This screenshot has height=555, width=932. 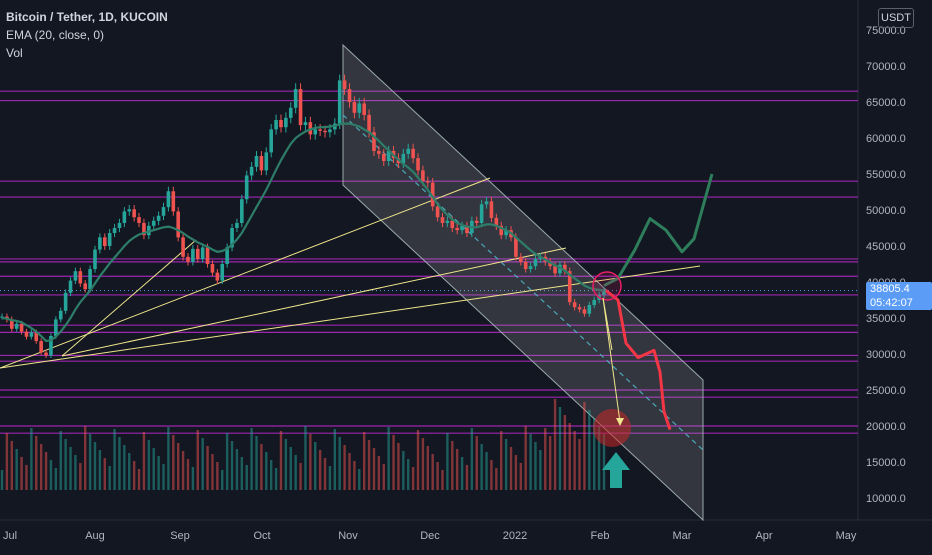 What do you see at coordinates (607, 286) in the screenshot?
I see `highlight-circle` at bounding box center [607, 286].